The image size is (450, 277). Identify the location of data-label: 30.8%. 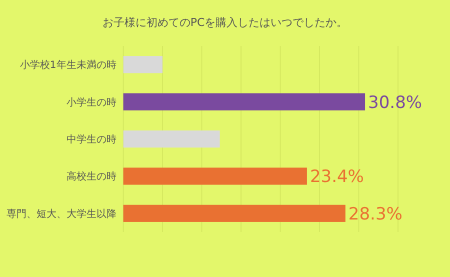
(395, 102).